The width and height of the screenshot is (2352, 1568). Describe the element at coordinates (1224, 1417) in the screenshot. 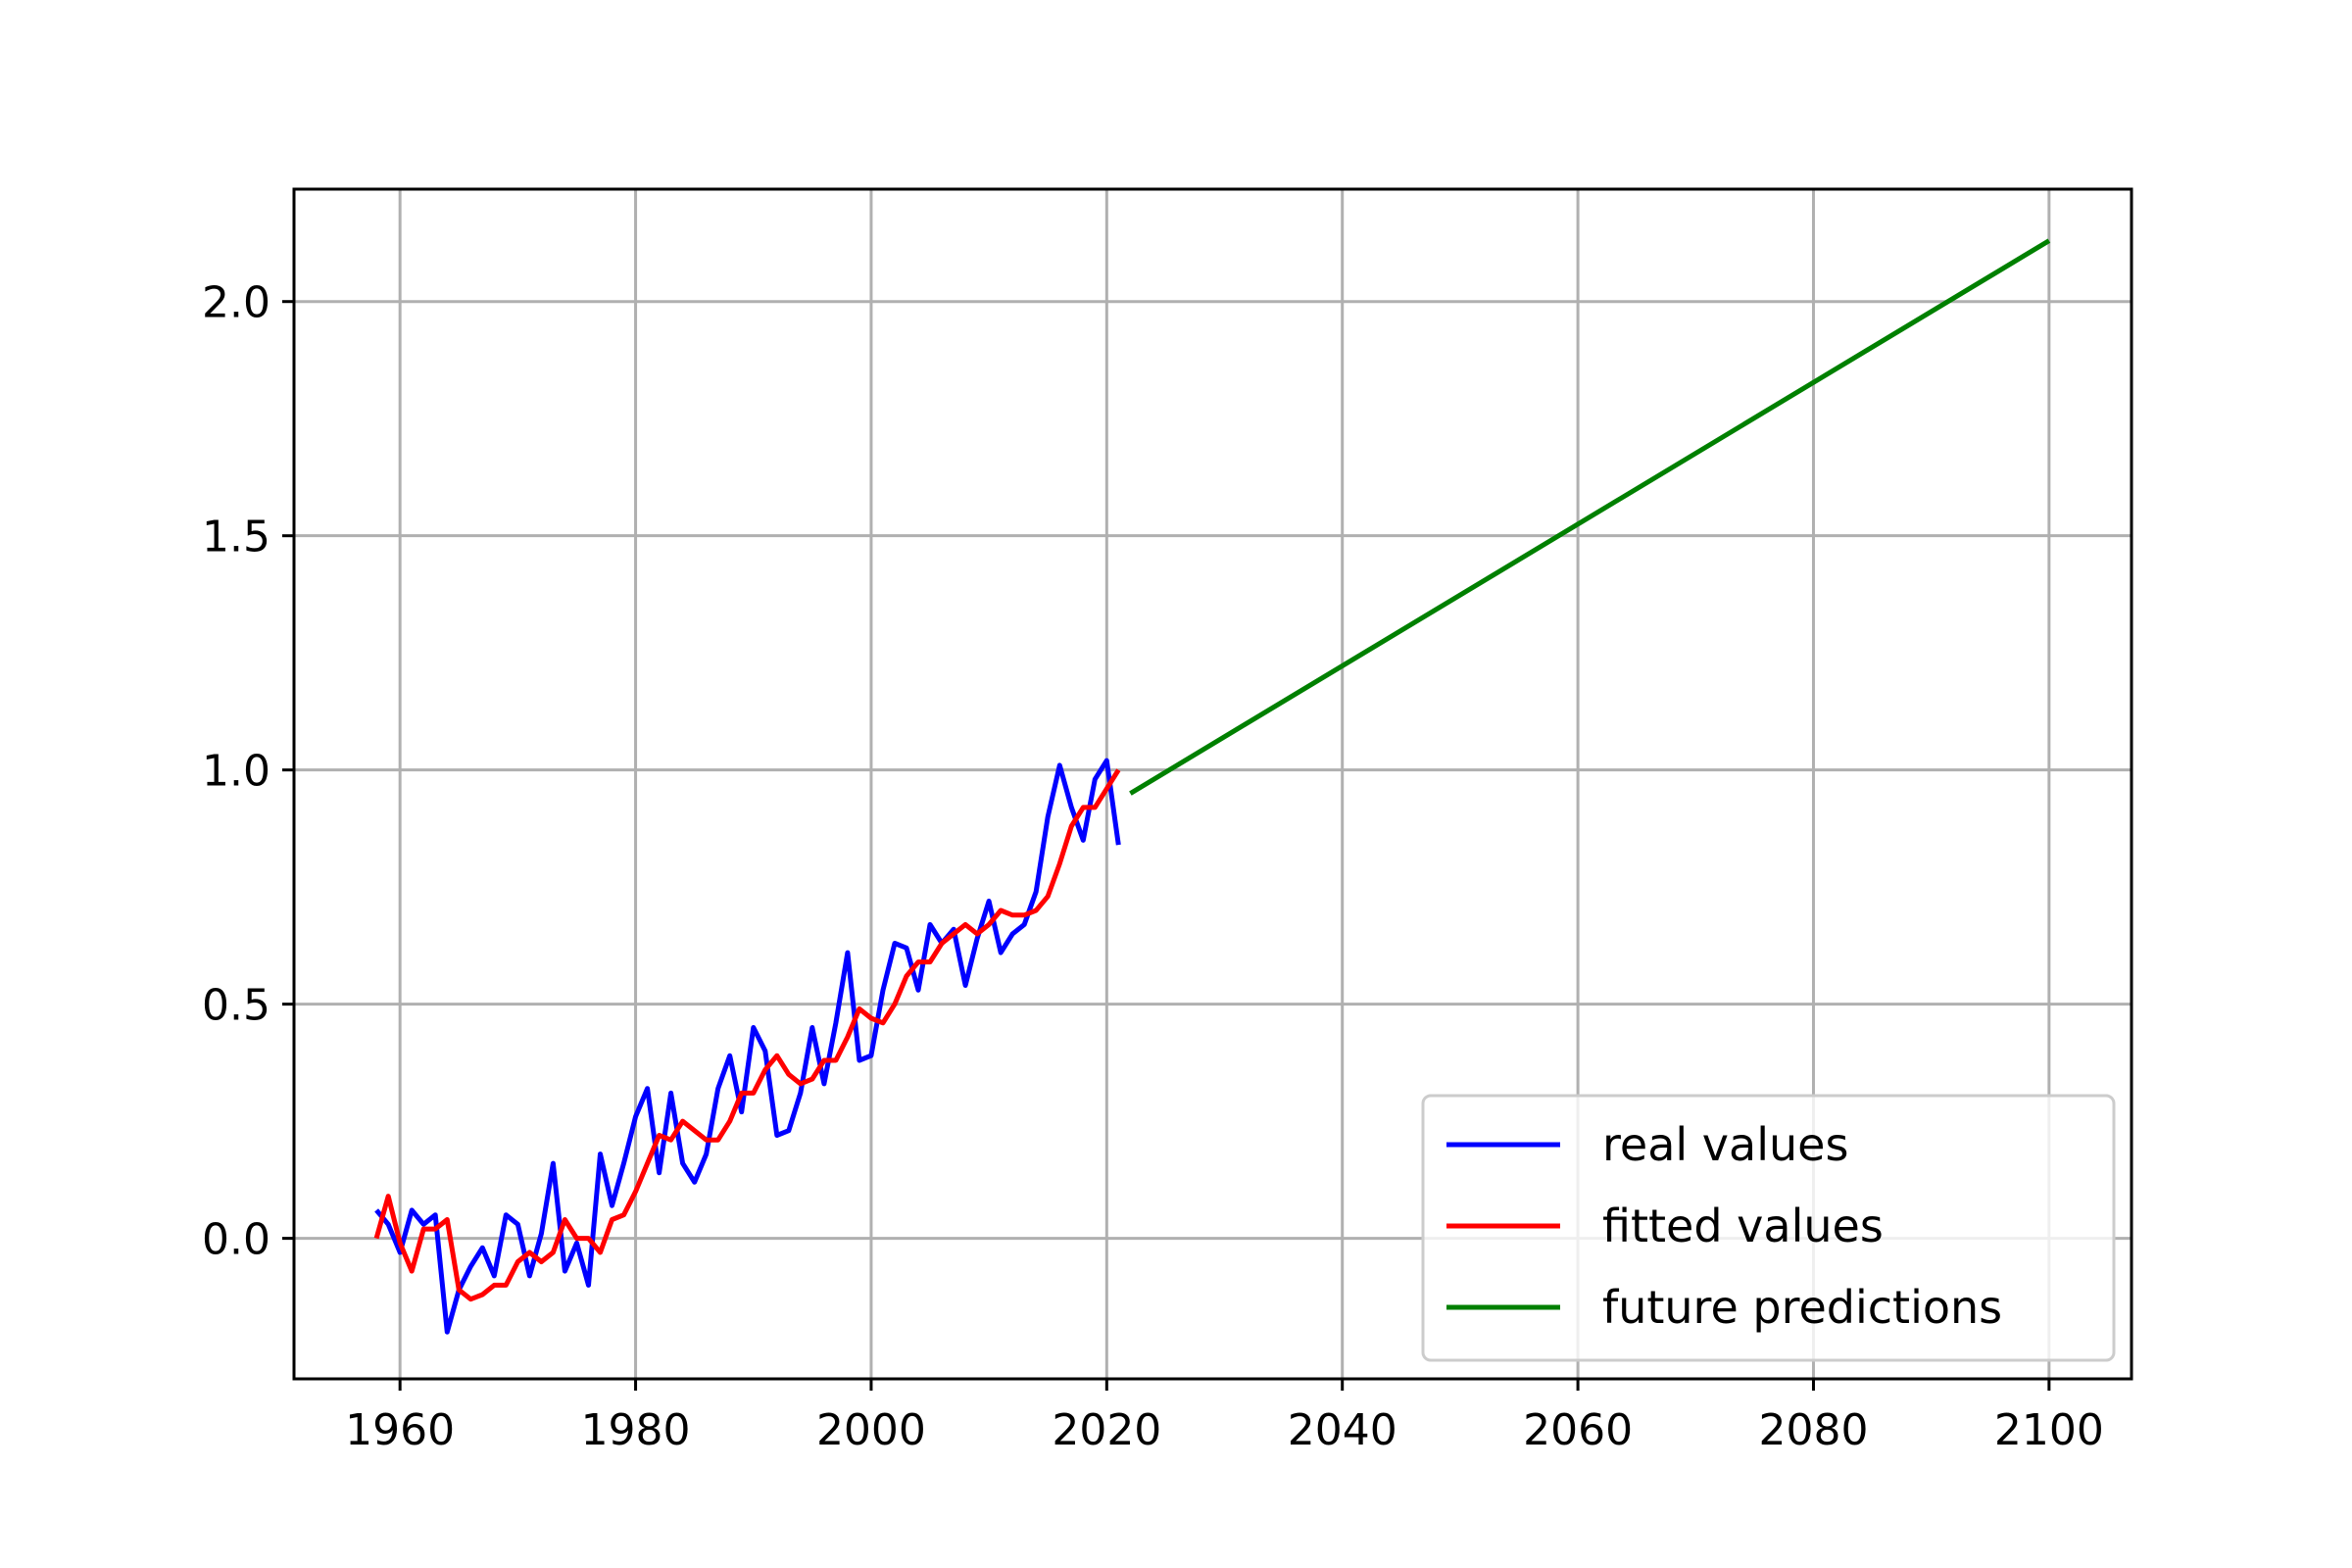

I see `x-axis: 1960 1980 2000 2020 2040 2060 2080 2100` at that location.